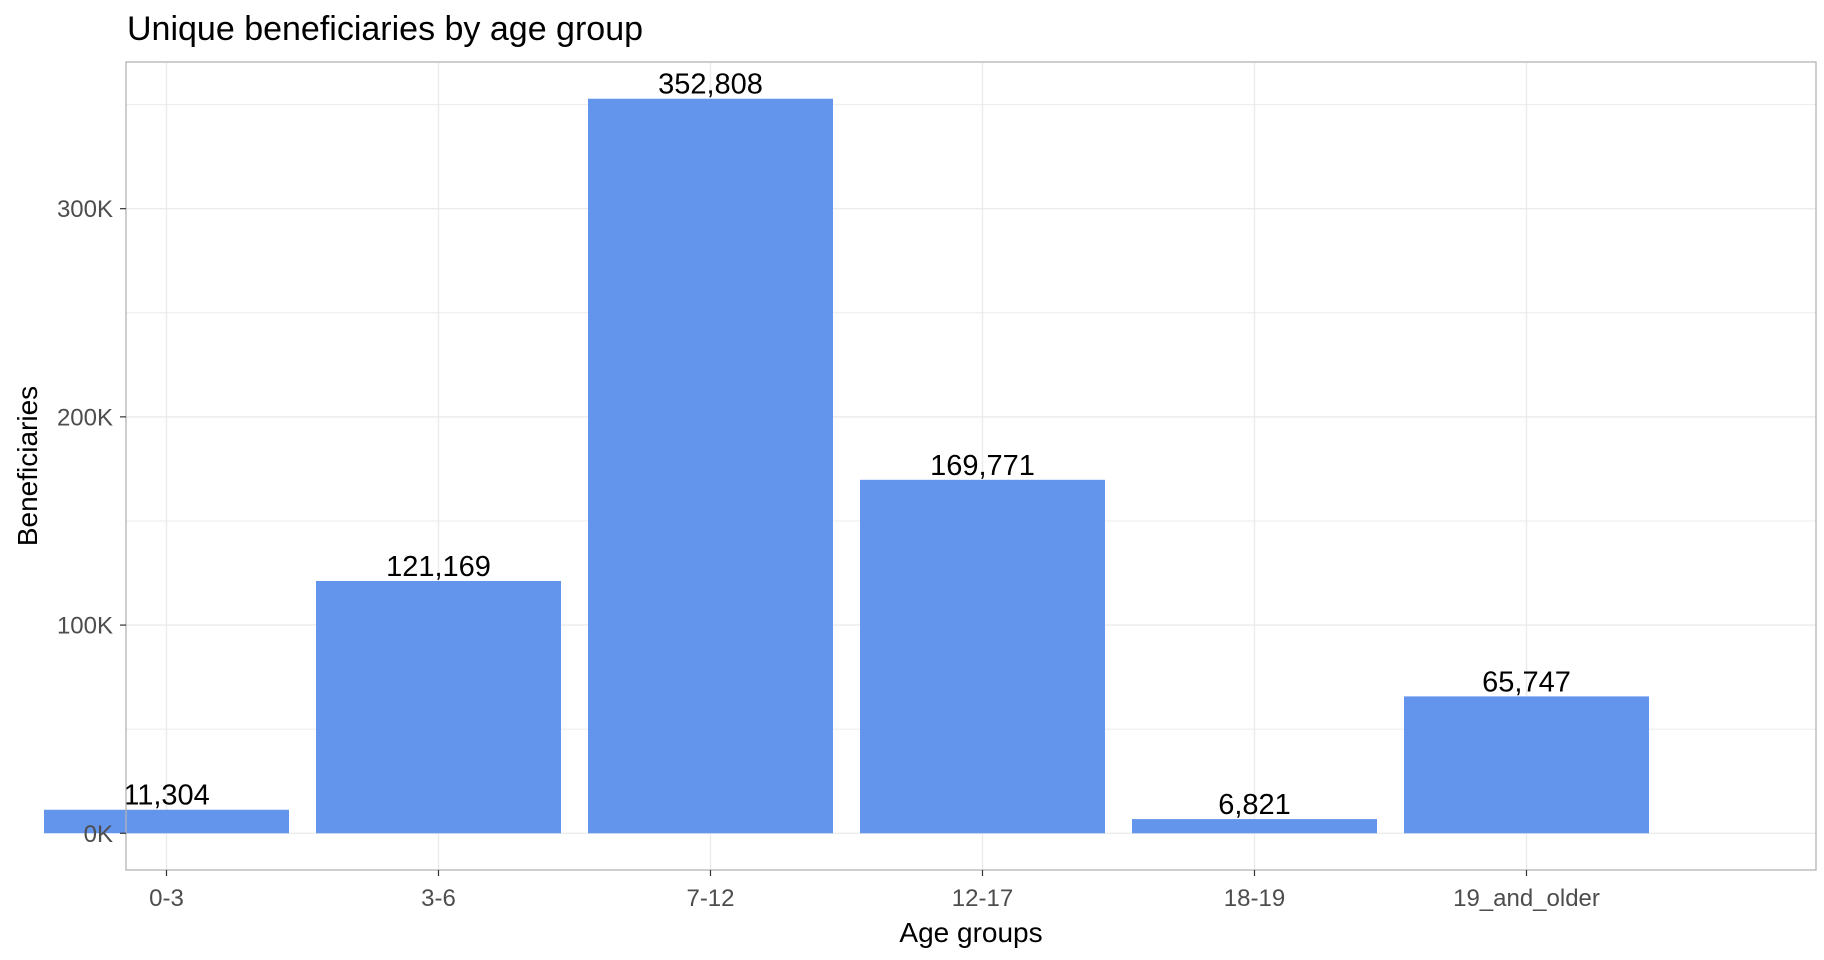 The image size is (1824, 960). I want to click on y-tick-label: 300K, so click(85, 209).